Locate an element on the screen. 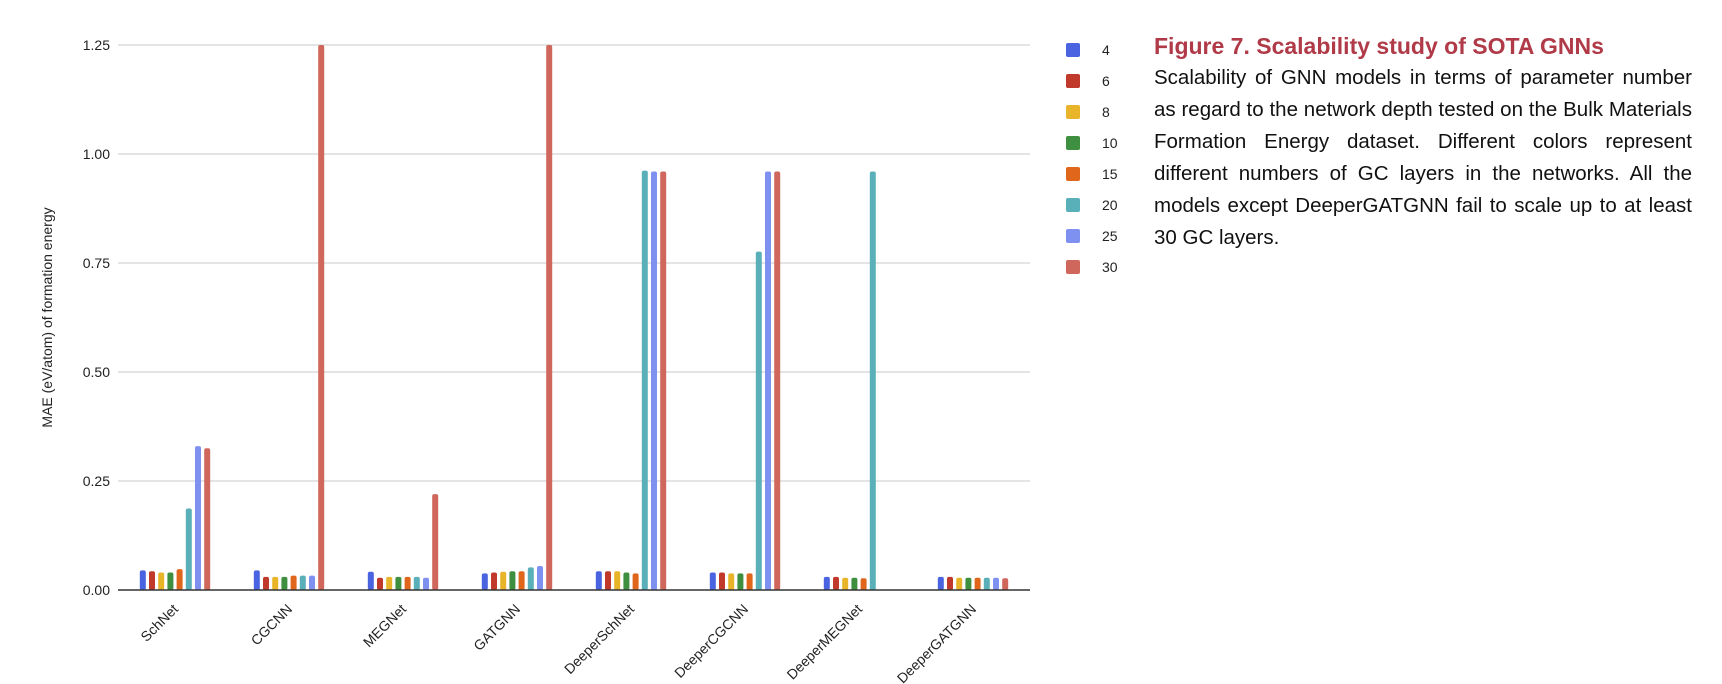  y-tick-label: 0.00 is located at coordinates (96, 590).